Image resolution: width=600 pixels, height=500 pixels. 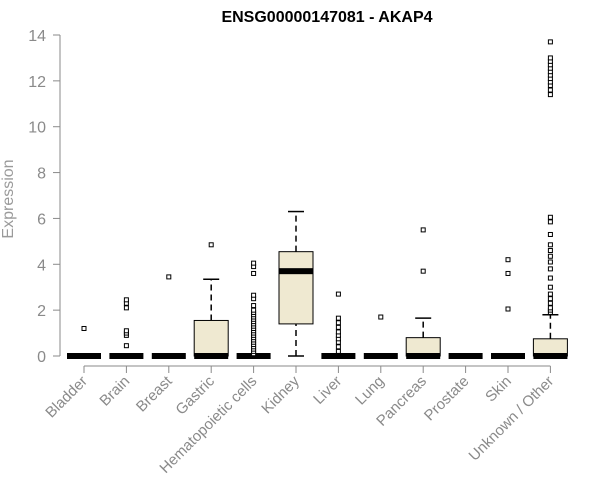 I want to click on y-tick-label: 8, so click(x=41, y=174).